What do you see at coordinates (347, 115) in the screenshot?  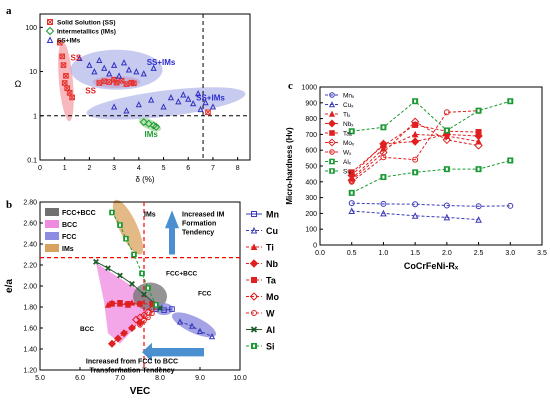 I see `legend-label: Tiₓ` at bounding box center [347, 115].